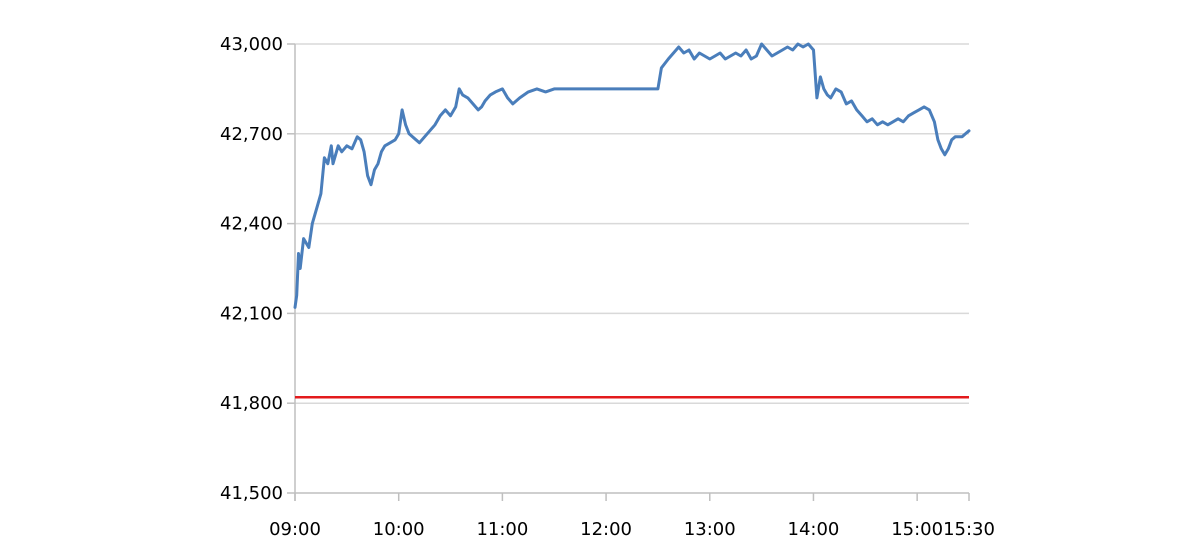  I want to click on y-tick-label: 42,700, so click(251, 134).